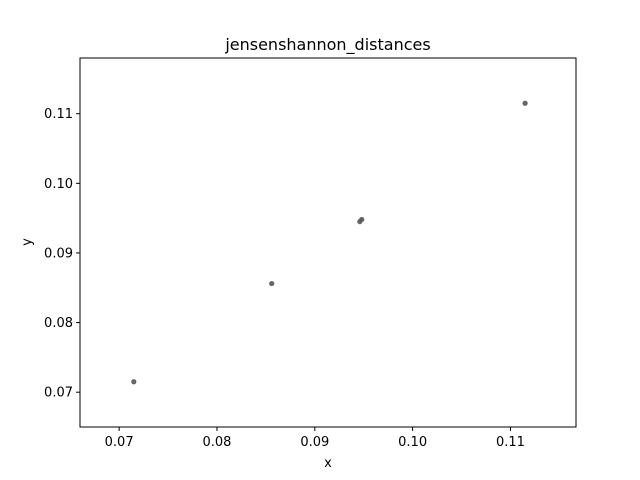 This screenshot has height=480, width=640. What do you see at coordinates (328, 463) in the screenshot?
I see `x-axis-label: x` at bounding box center [328, 463].